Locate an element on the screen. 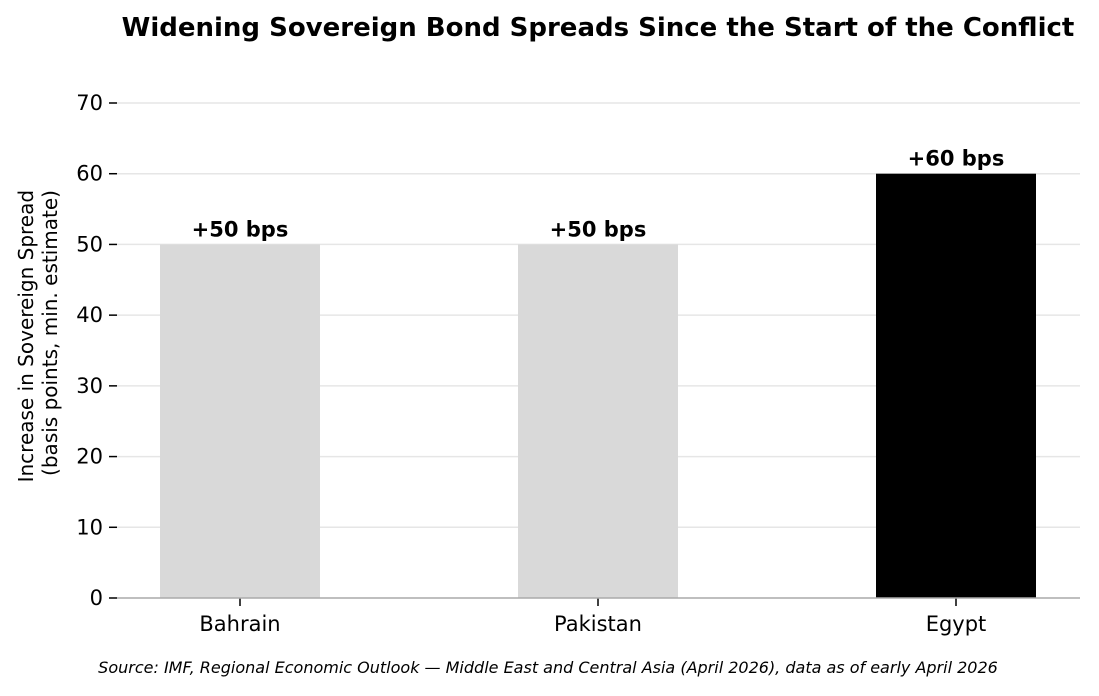  y-tick-label: 40 is located at coordinates (89, 315).